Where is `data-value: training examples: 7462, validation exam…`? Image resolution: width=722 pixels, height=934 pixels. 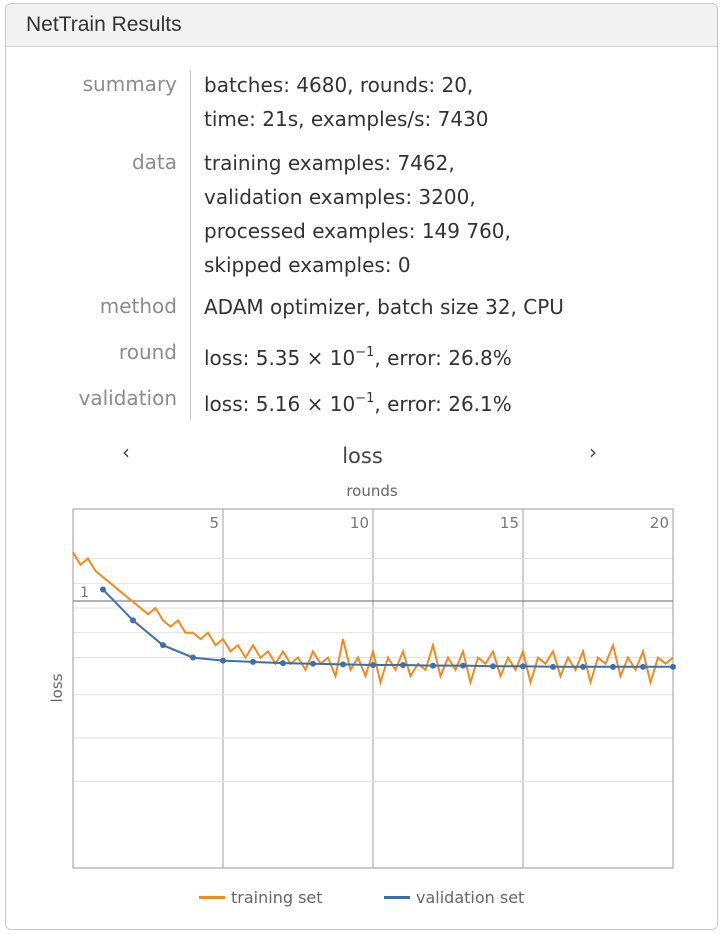
data-value: training examples: 7462, validation exam… is located at coordinates (357, 214).